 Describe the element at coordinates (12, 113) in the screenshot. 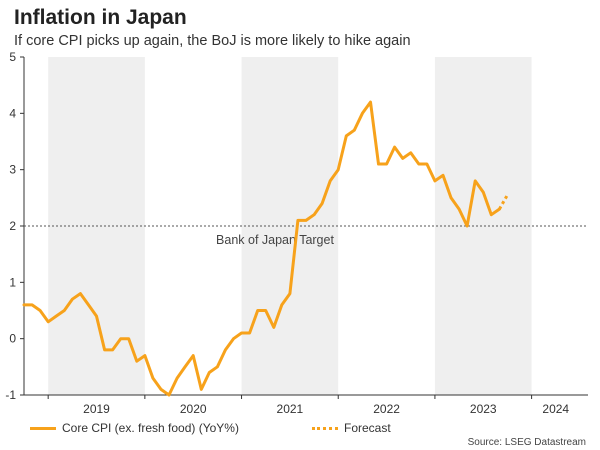

I see `y-tick-label: 4` at that location.